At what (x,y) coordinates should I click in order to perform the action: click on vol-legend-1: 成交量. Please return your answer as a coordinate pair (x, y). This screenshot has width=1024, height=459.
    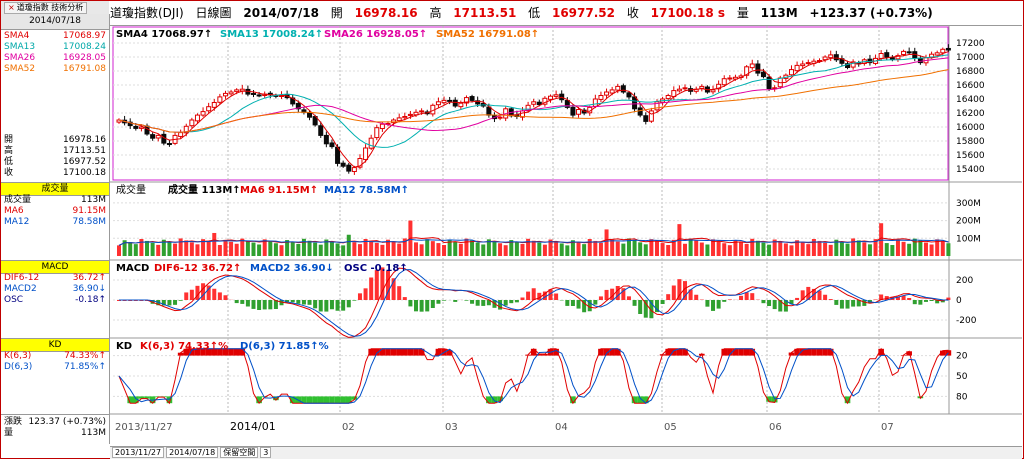
    Looking at the image, I should click on (131, 189).